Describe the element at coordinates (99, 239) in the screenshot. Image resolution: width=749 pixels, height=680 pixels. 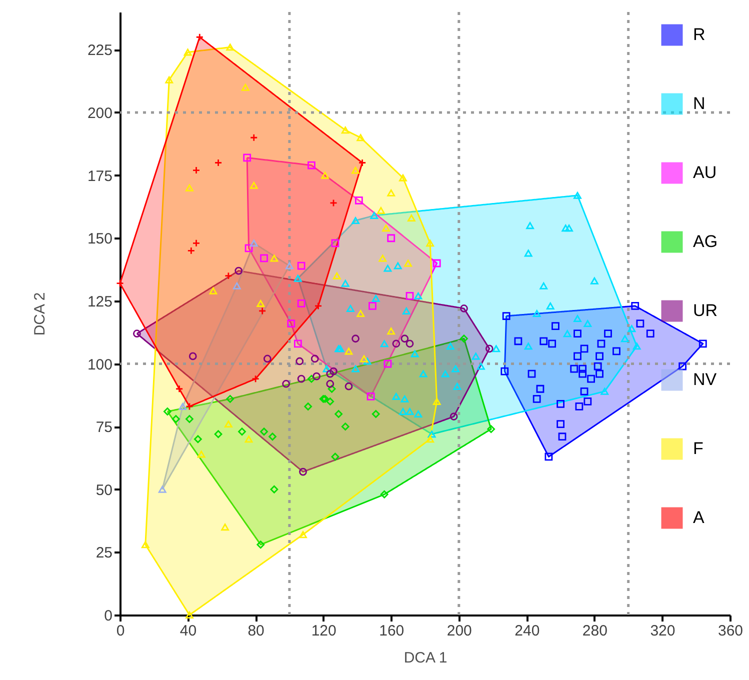
I see `y-tick-label: 150` at that location.